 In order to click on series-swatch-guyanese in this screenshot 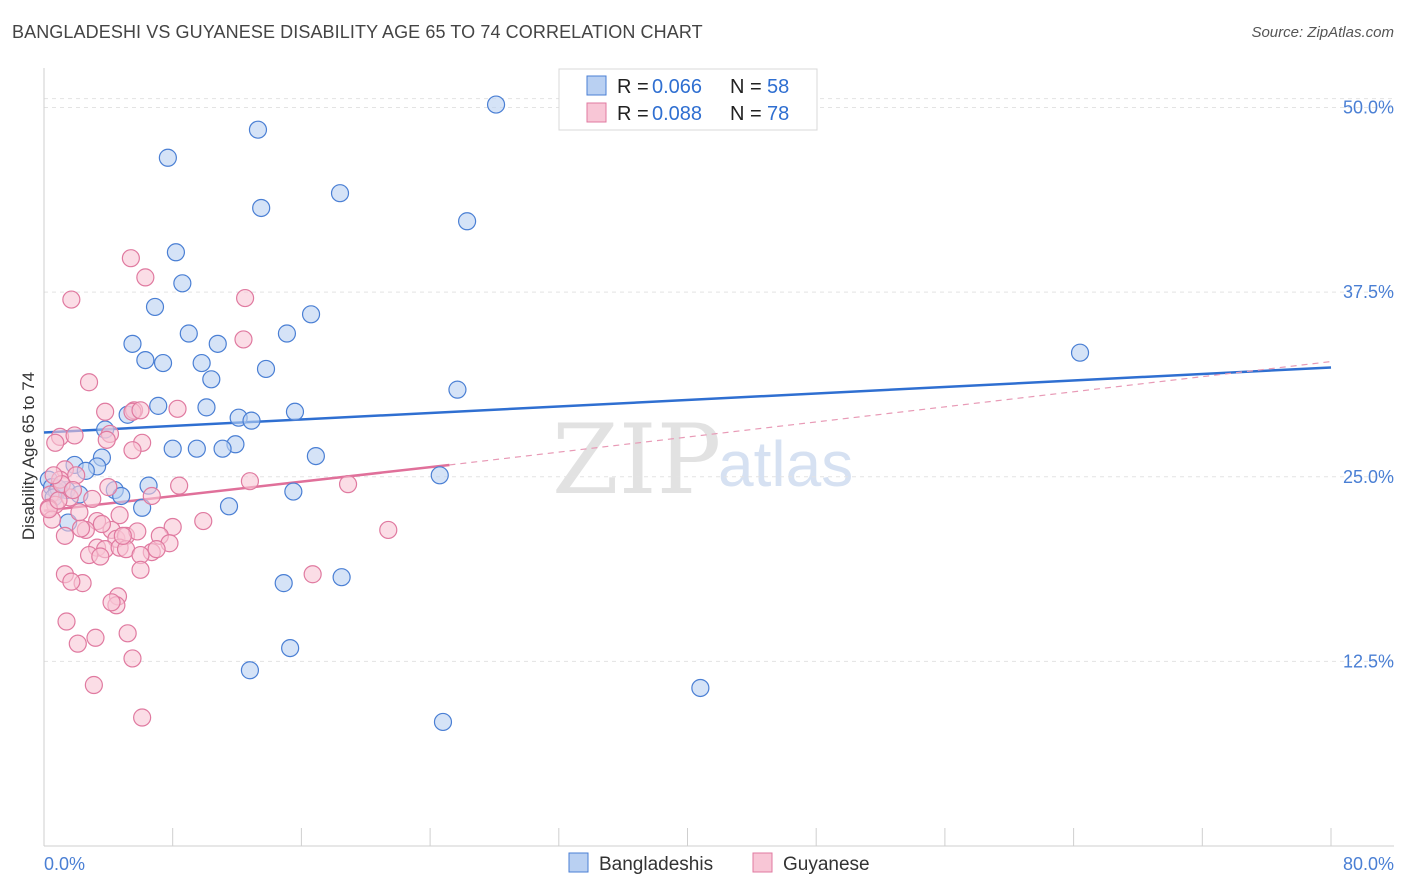, I will do `click(762, 862)`.